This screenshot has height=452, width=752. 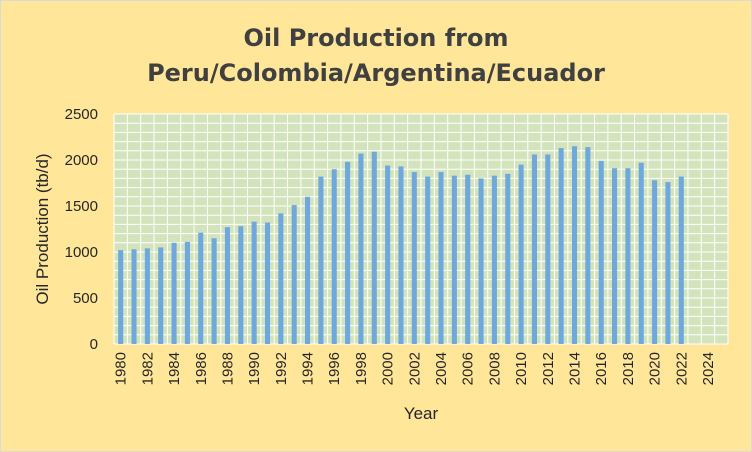 What do you see at coordinates (174, 368) in the screenshot?
I see `x-tick-label: 1984` at bounding box center [174, 368].